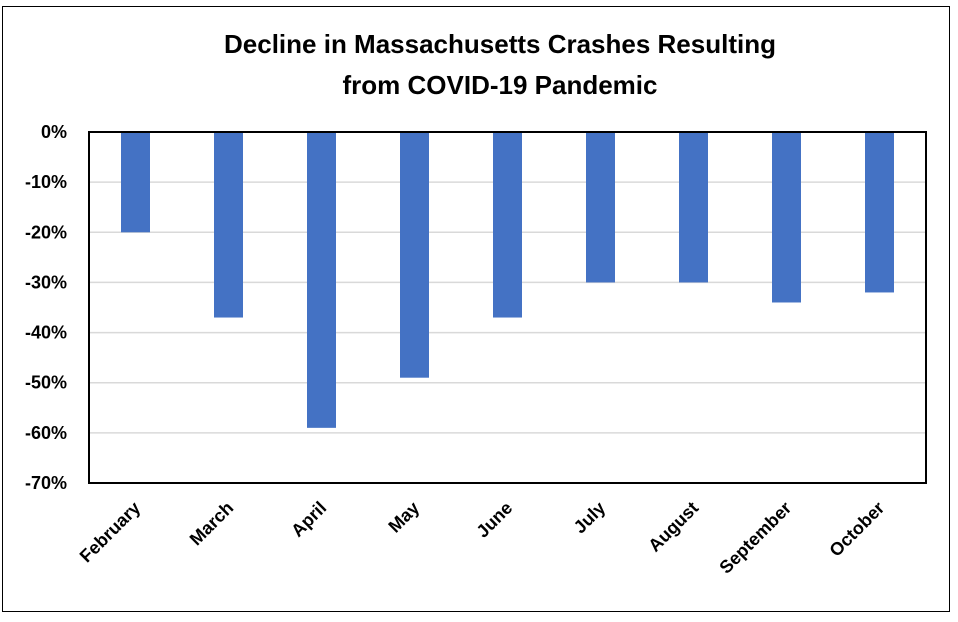 The image size is (958, 622). Describe the element at coordinates (46, 383) in the screenshot. I see `y-tick-label: -50%` at that location.